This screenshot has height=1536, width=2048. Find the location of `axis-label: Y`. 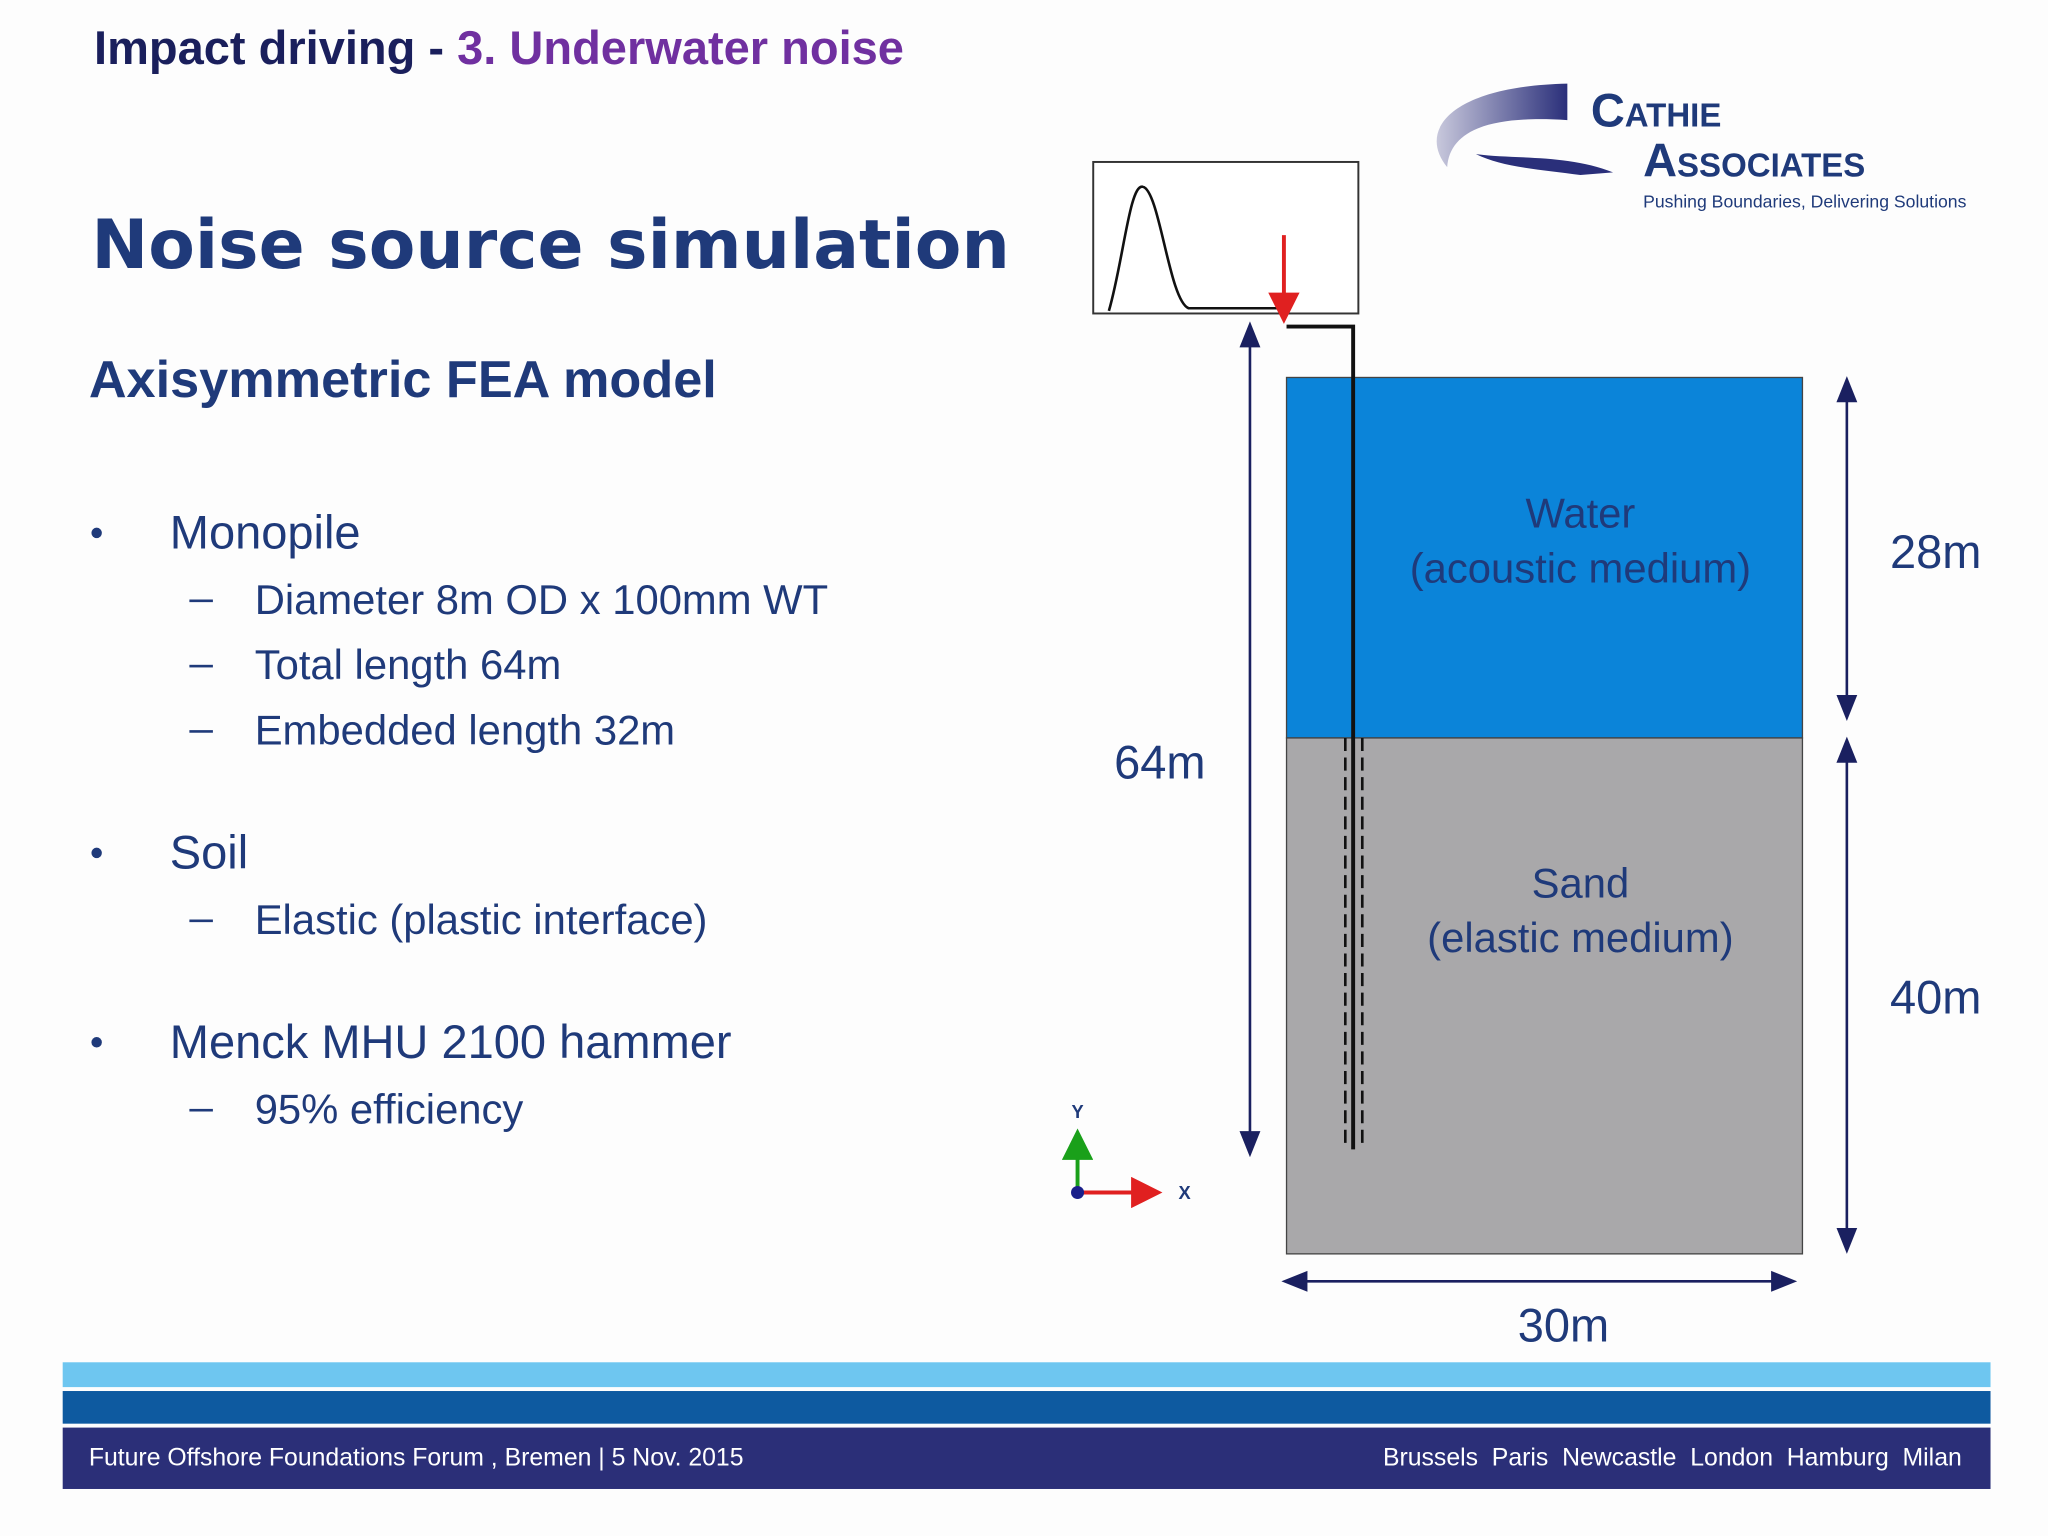

axis-label: Y is located at coordinates (1077, 1111).